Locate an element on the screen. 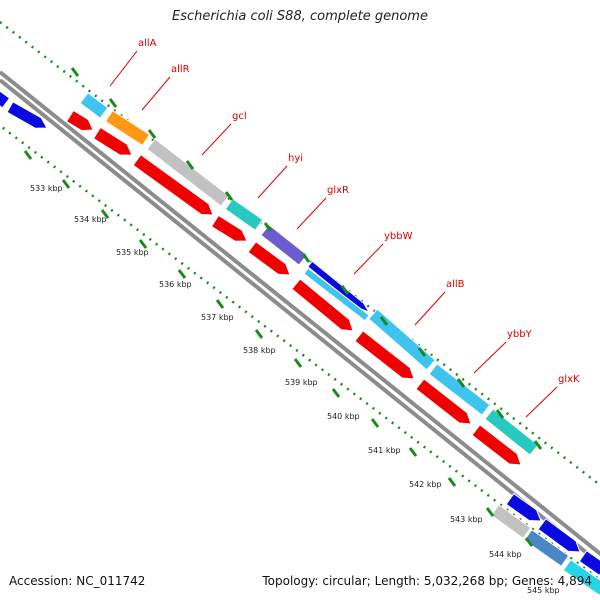 The width and height of the screenshot is (600, 600). feature-cyan-lr is located at coordinates (581, 577).